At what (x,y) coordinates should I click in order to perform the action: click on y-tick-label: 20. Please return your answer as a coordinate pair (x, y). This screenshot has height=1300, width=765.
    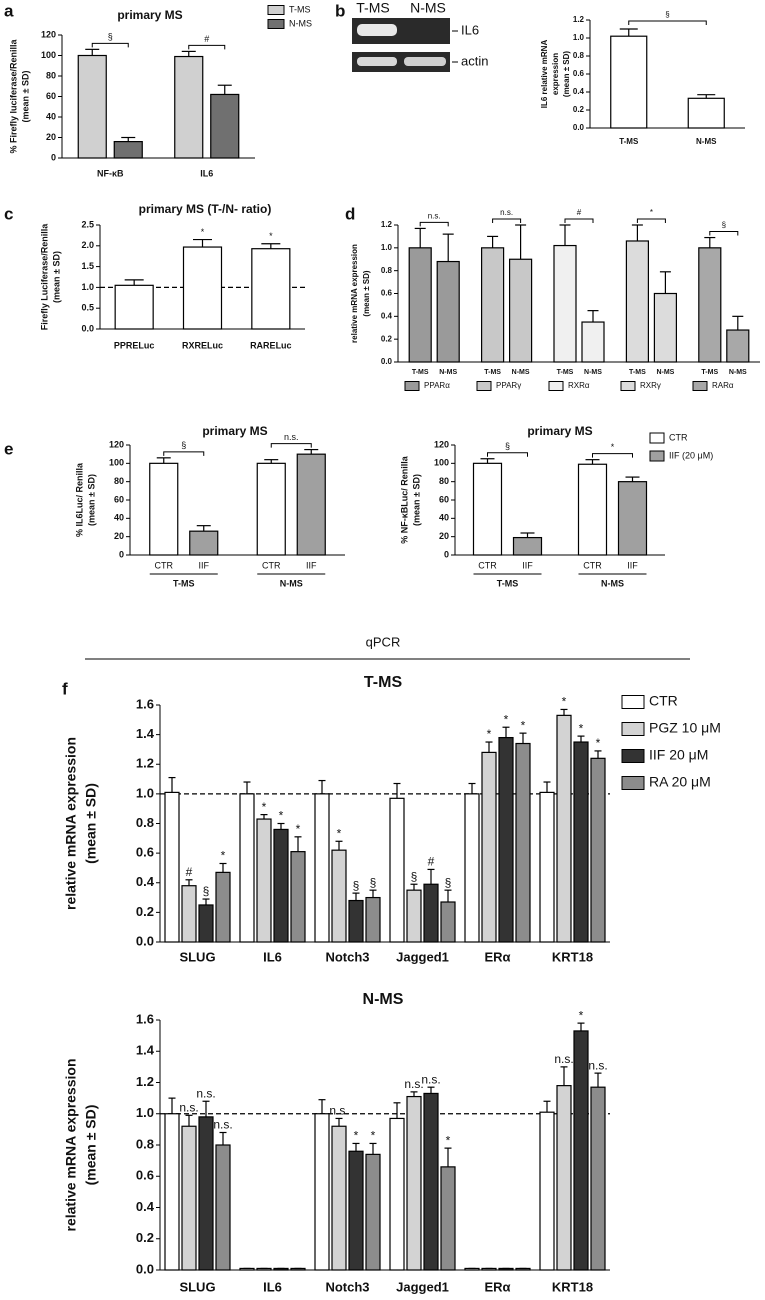
    Looking at the image, I should click on (444, 536).